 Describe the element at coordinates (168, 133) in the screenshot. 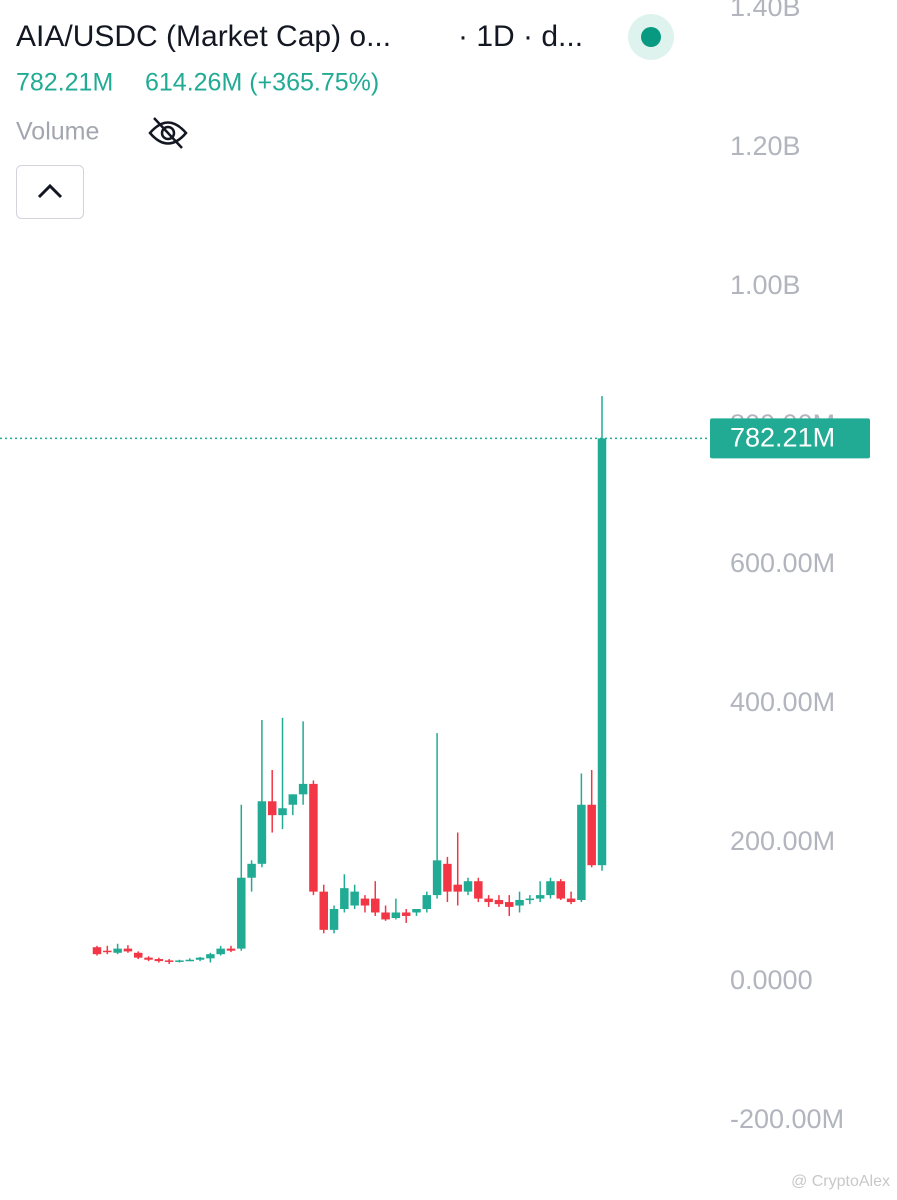

I see `hide-icon` at that location.